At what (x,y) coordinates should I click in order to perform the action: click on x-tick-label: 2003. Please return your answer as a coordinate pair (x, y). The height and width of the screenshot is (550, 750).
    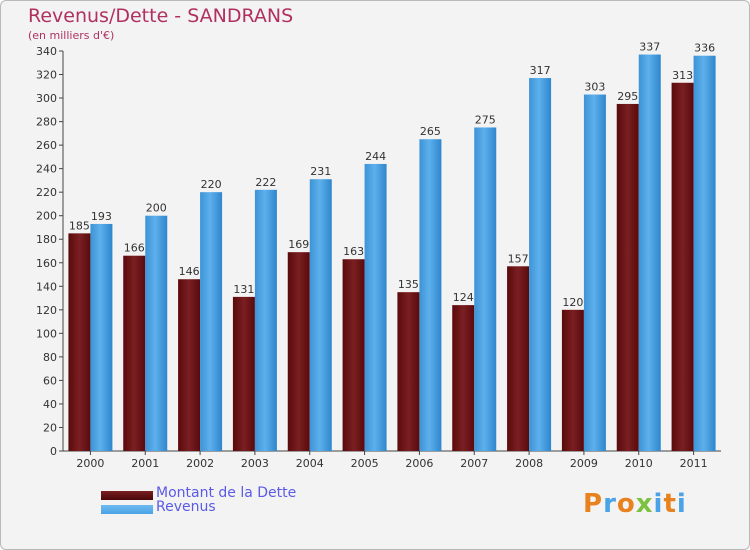
    Looking at the image, I should click on (255, 463).